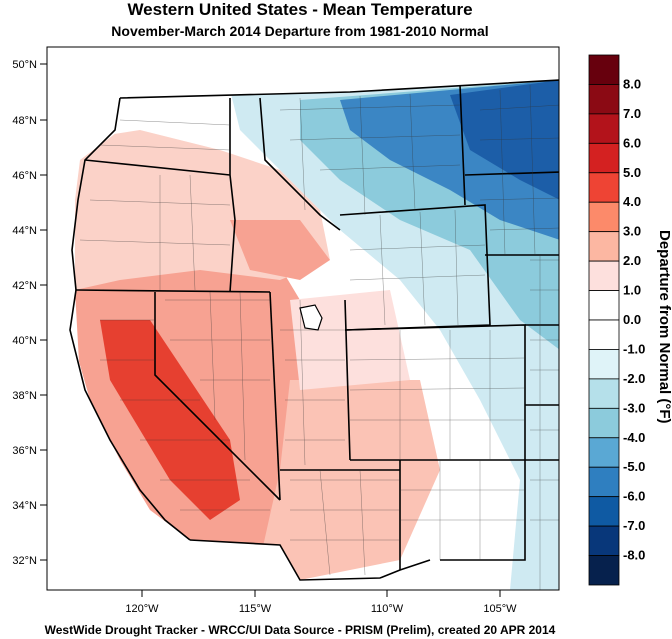  What do you see at coordinates (232, 195) in the screenshot?
I see `id-west-border` at bounding box center [232, 195].